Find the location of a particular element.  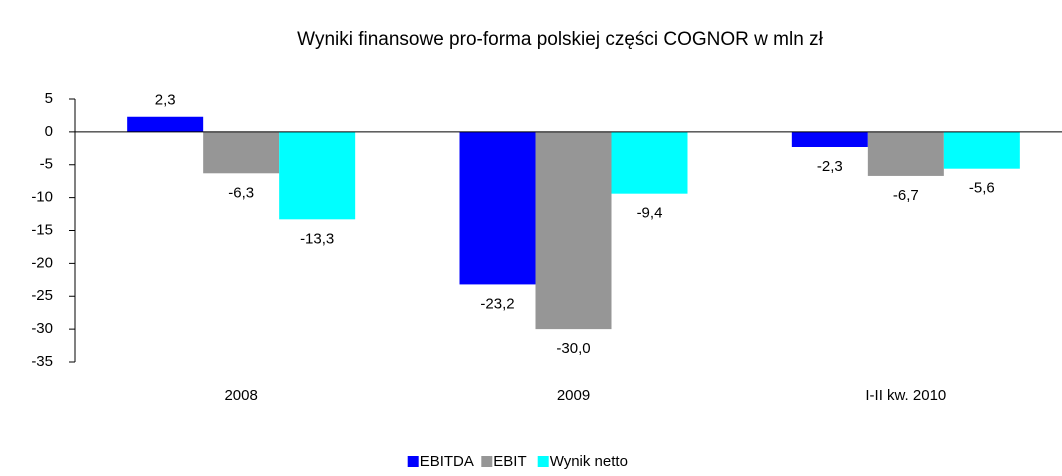

value-label: 2,3 is located at coordinates (165, 100).